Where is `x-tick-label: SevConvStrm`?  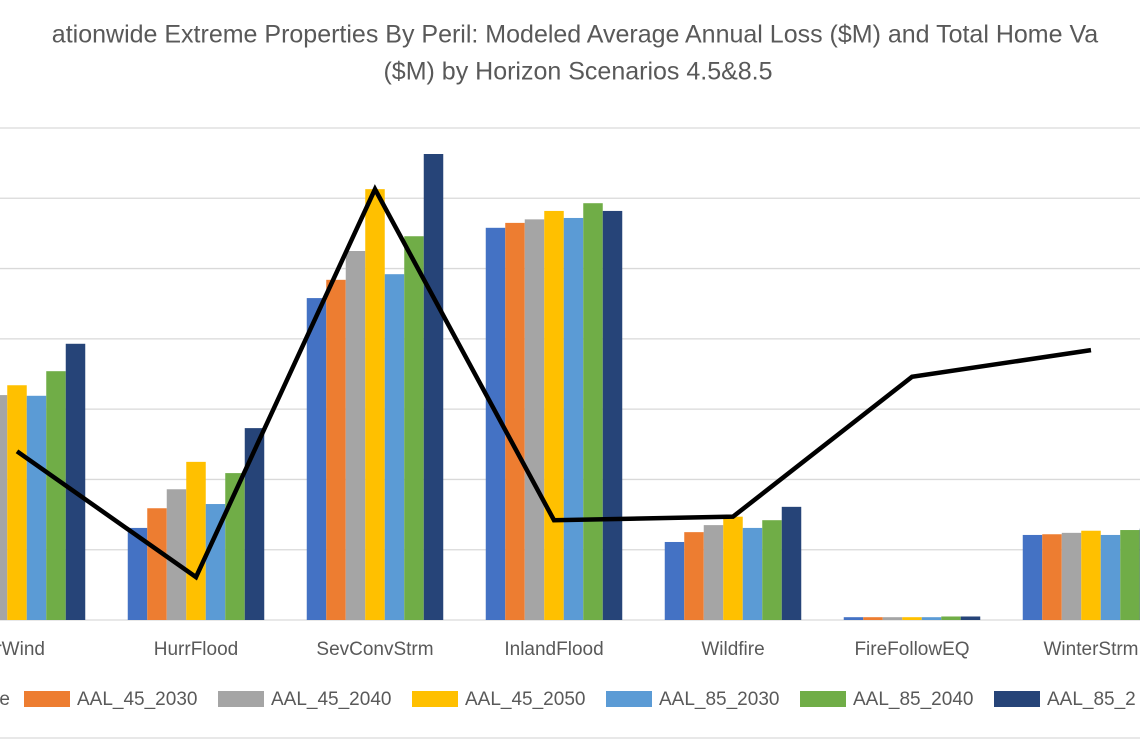 x-tick-label: SevConvStrm is located at coordinates (374, 649).